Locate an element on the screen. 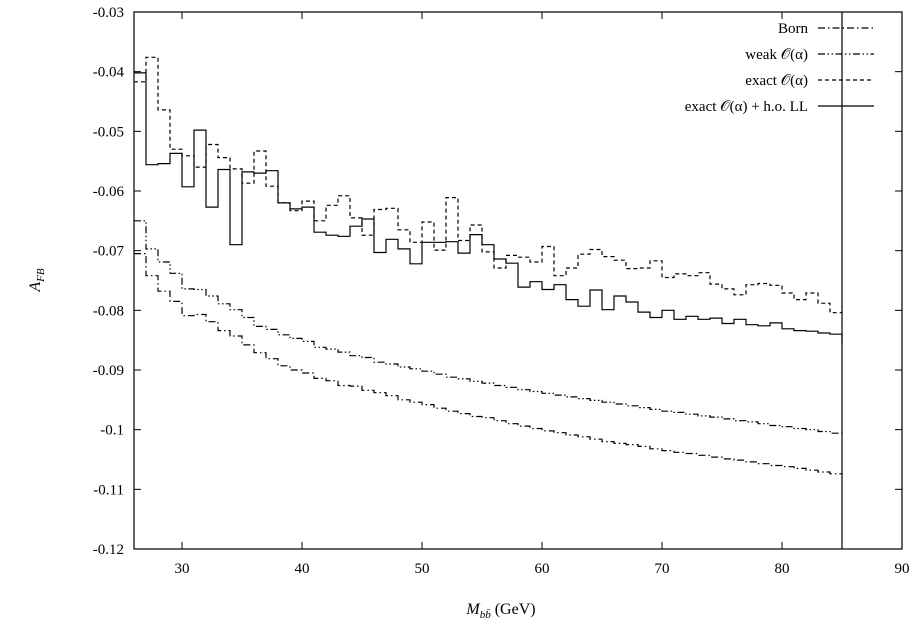 Image resolution: width=920 pixels, height=633 pixels. y-tick-label: -0.06 is located at coordinates (109, 192).